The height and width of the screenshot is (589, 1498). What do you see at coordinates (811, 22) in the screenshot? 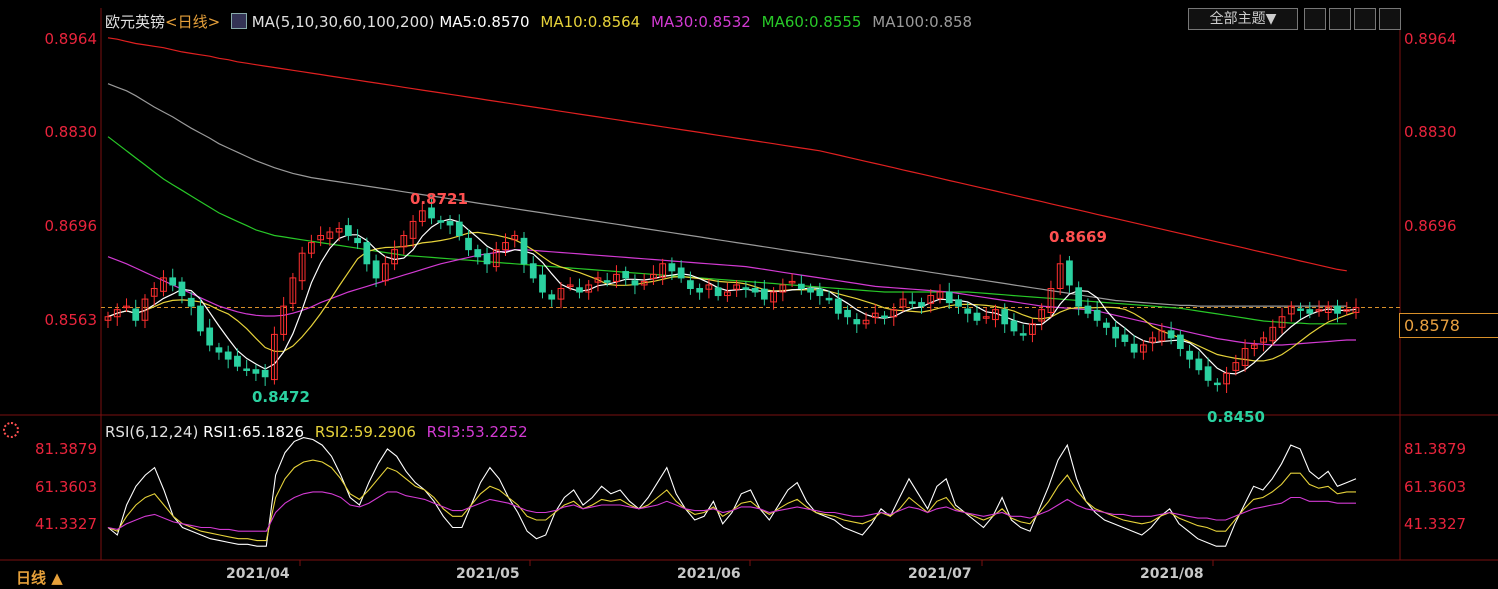
I see `ma60-value: MA60:0.8555` at bounding box center [811, 22].